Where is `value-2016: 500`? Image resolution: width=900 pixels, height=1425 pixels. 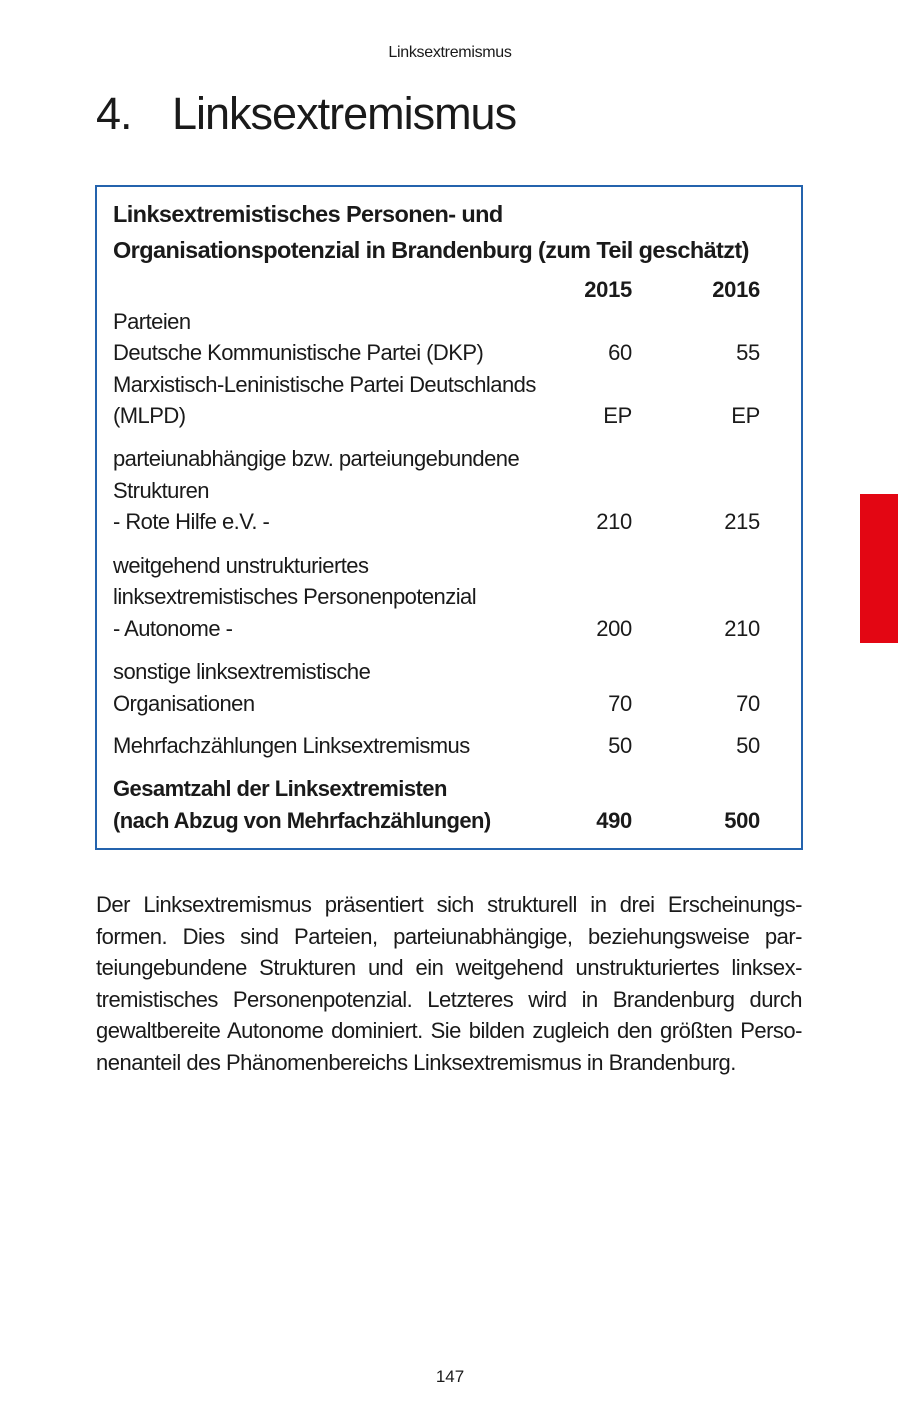 value-2016: 500 is located at coordinates (742, 820).